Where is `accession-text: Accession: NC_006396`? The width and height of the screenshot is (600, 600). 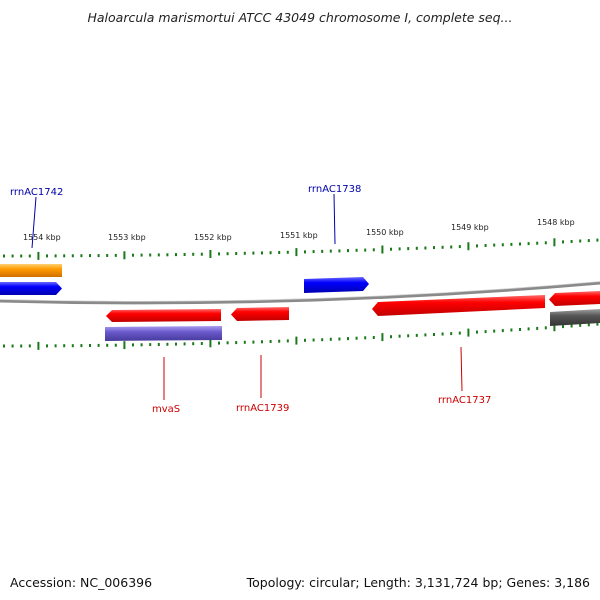 accession-text: Accession: NC_006396 is located at coordinates (81, 582).